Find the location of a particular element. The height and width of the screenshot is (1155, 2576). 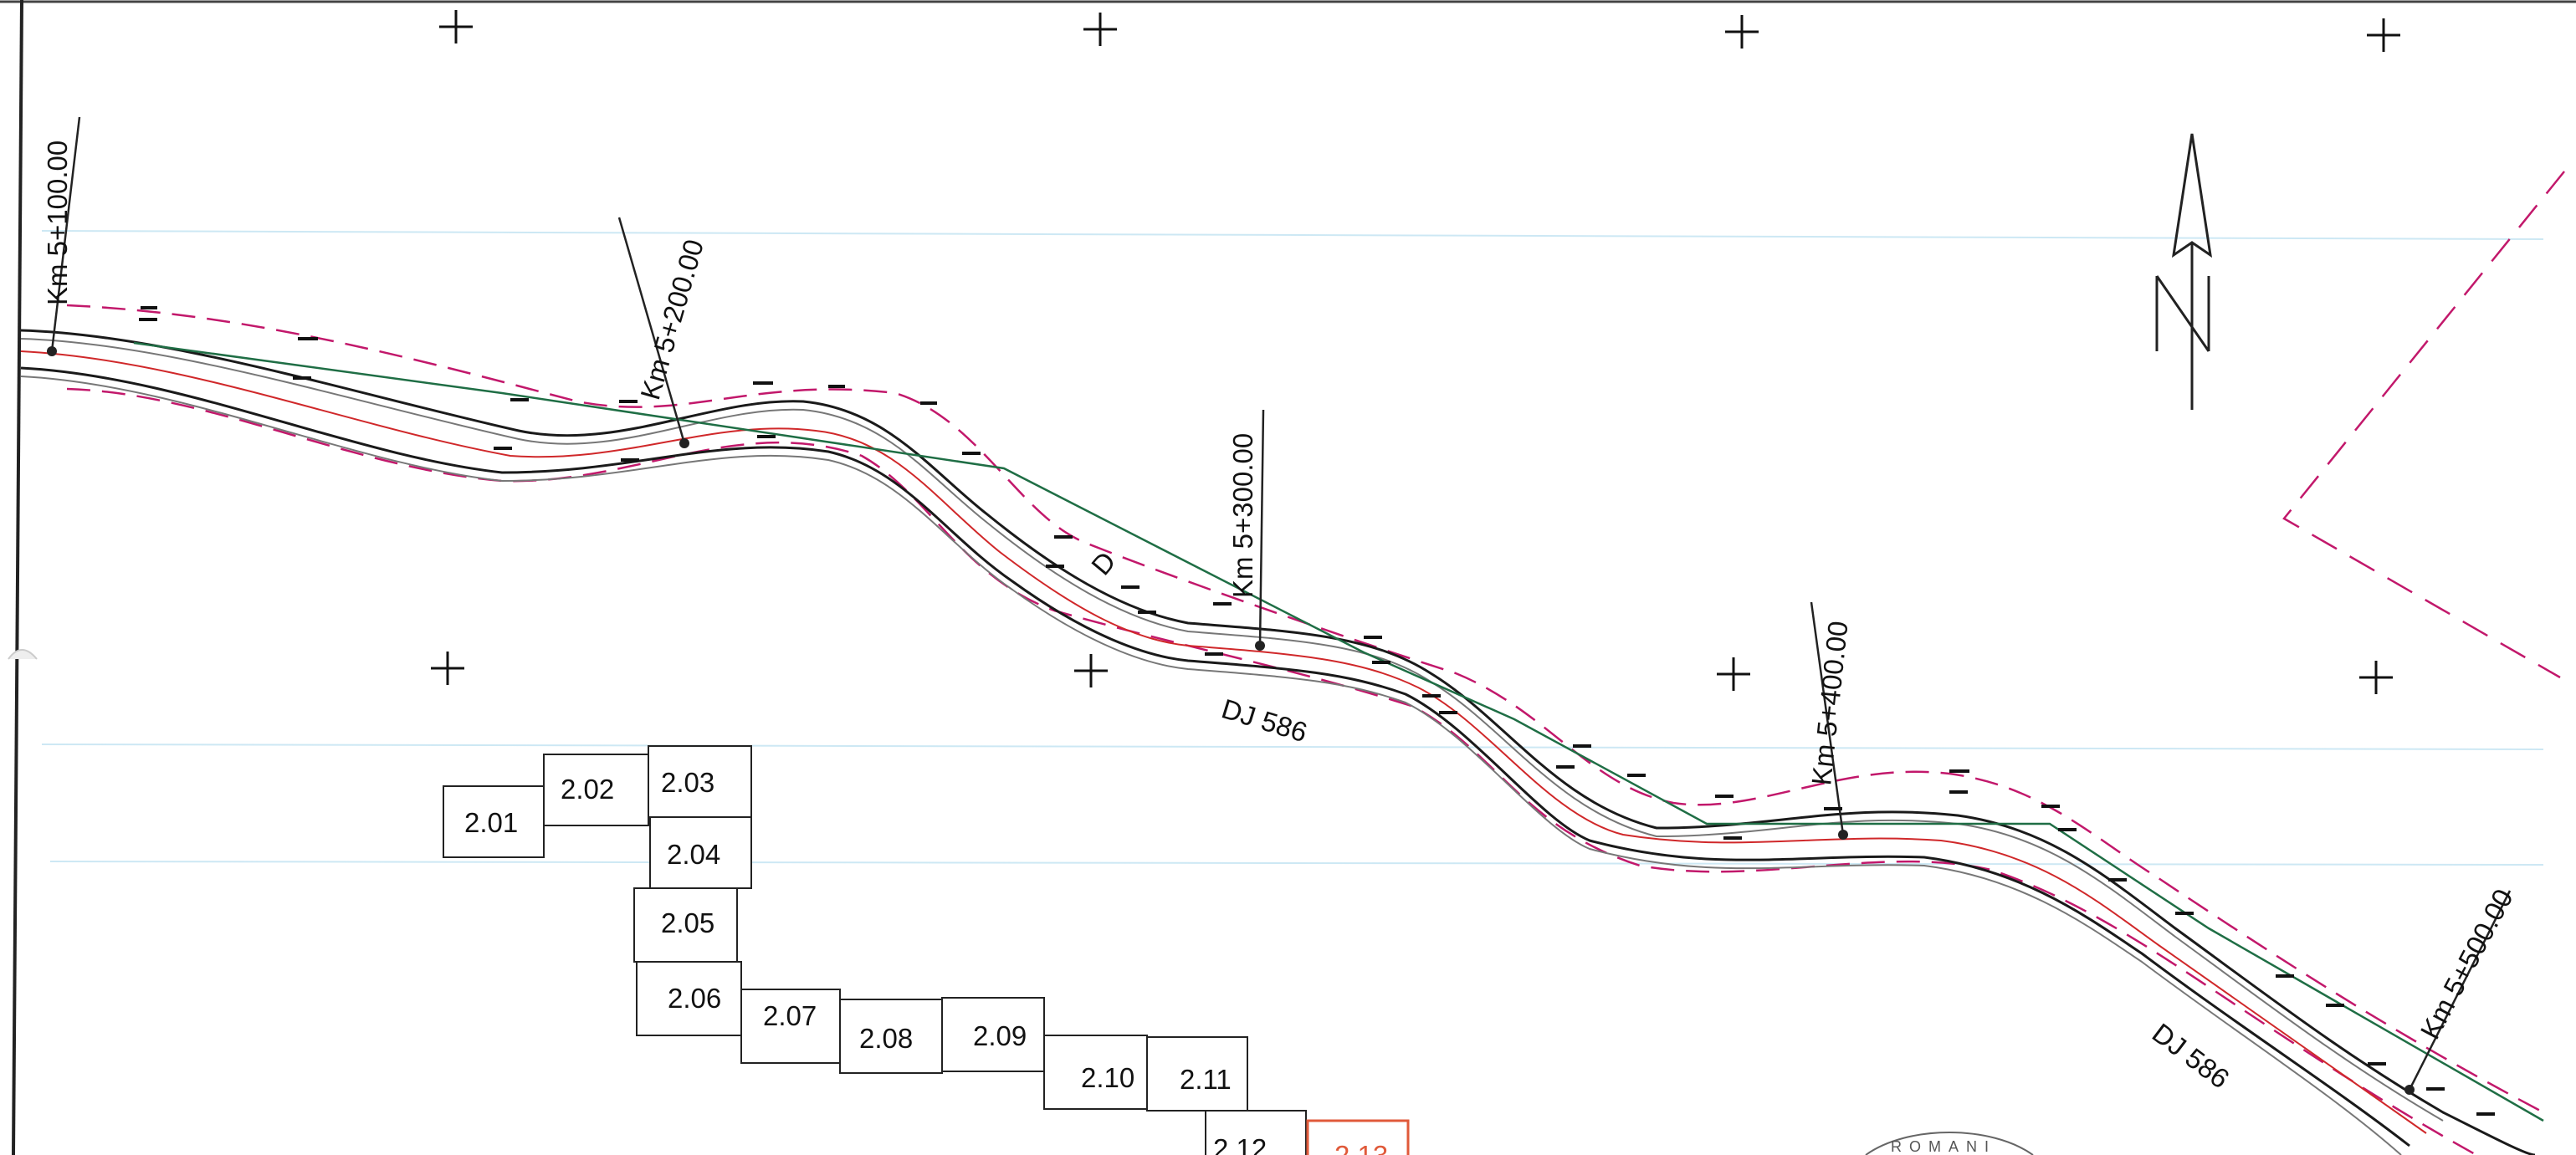

sheet-cell-label: 2.11 is located at coordinates (1206, 1079).